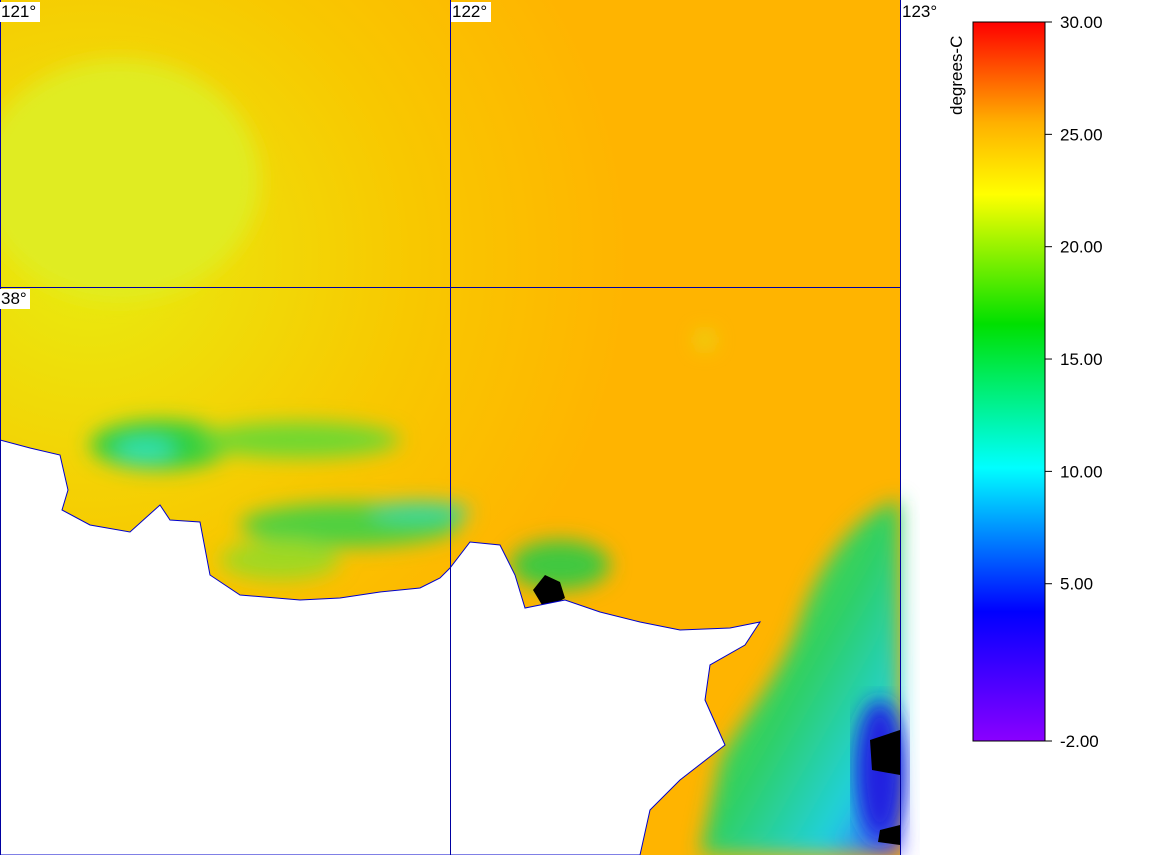  I want to click on longitude-label: 121°, so click(18, 11).